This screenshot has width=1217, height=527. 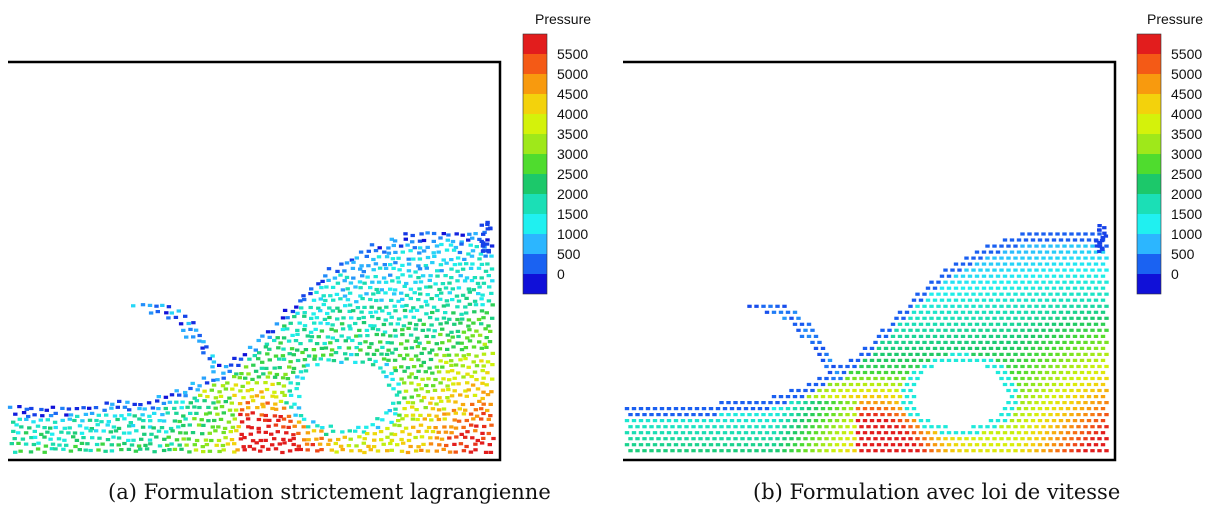 What do you see at coordinates (572, 114) in the screenshot?
I see `panel-a-colorbar-tick-label: 4000` at bounding box center [572, 114].